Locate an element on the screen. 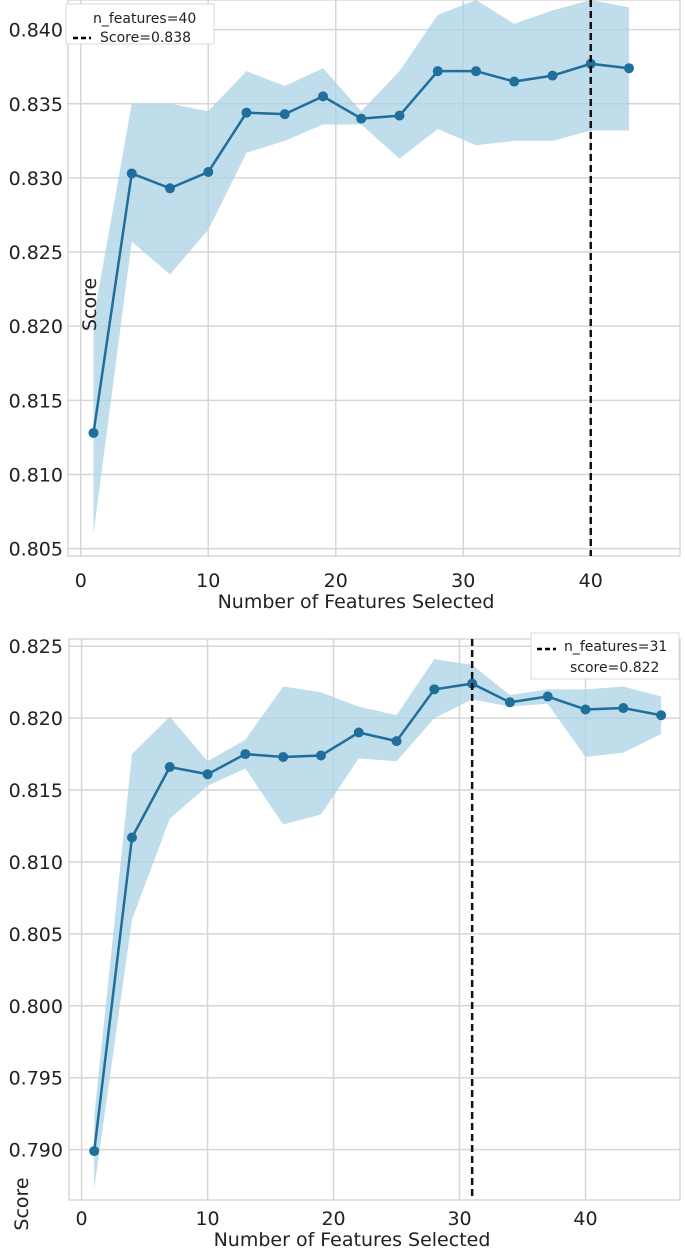 Image resolution: width=685 pixels, height=1252 pixels. y-tick-label: 0.835 is located at coordinates (36, 105).